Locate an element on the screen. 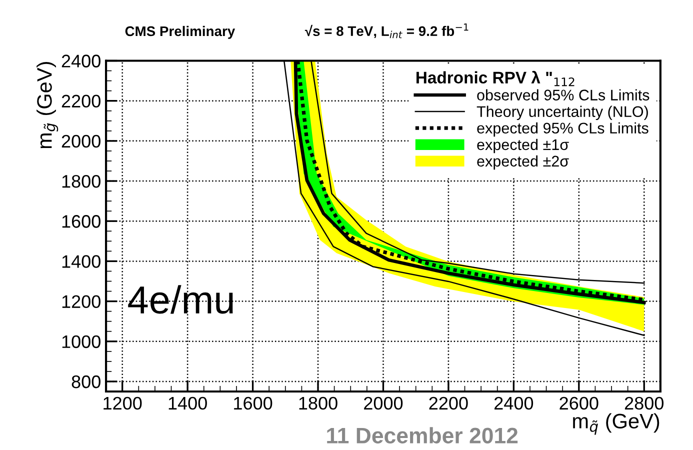 Image resolution: width=693 pixels, height=450 pixels. annotation: 4e/mu is located at coordinates (180, 299).